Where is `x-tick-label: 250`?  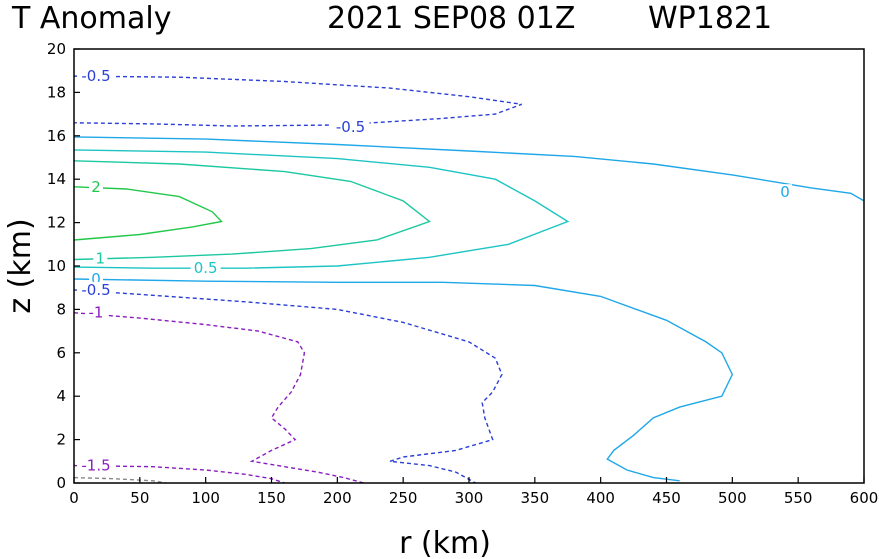
x-tick-label: 250 is located at coordinates (403, 498).